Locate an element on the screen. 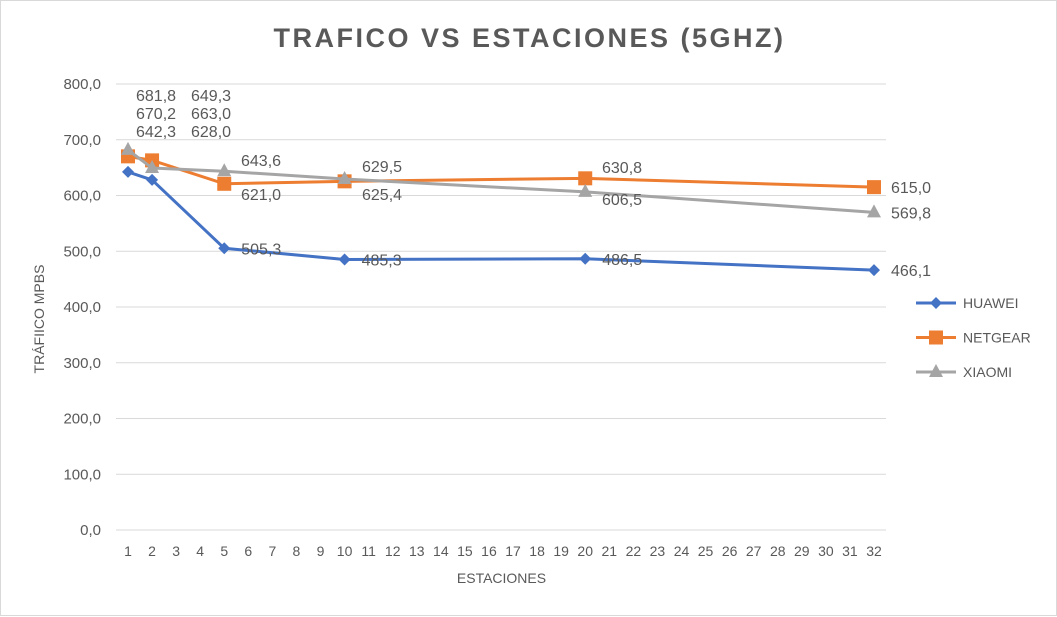 This screenshot has width=1057, height=617. data-label: 466,1 is located at coordinates (911, 271).